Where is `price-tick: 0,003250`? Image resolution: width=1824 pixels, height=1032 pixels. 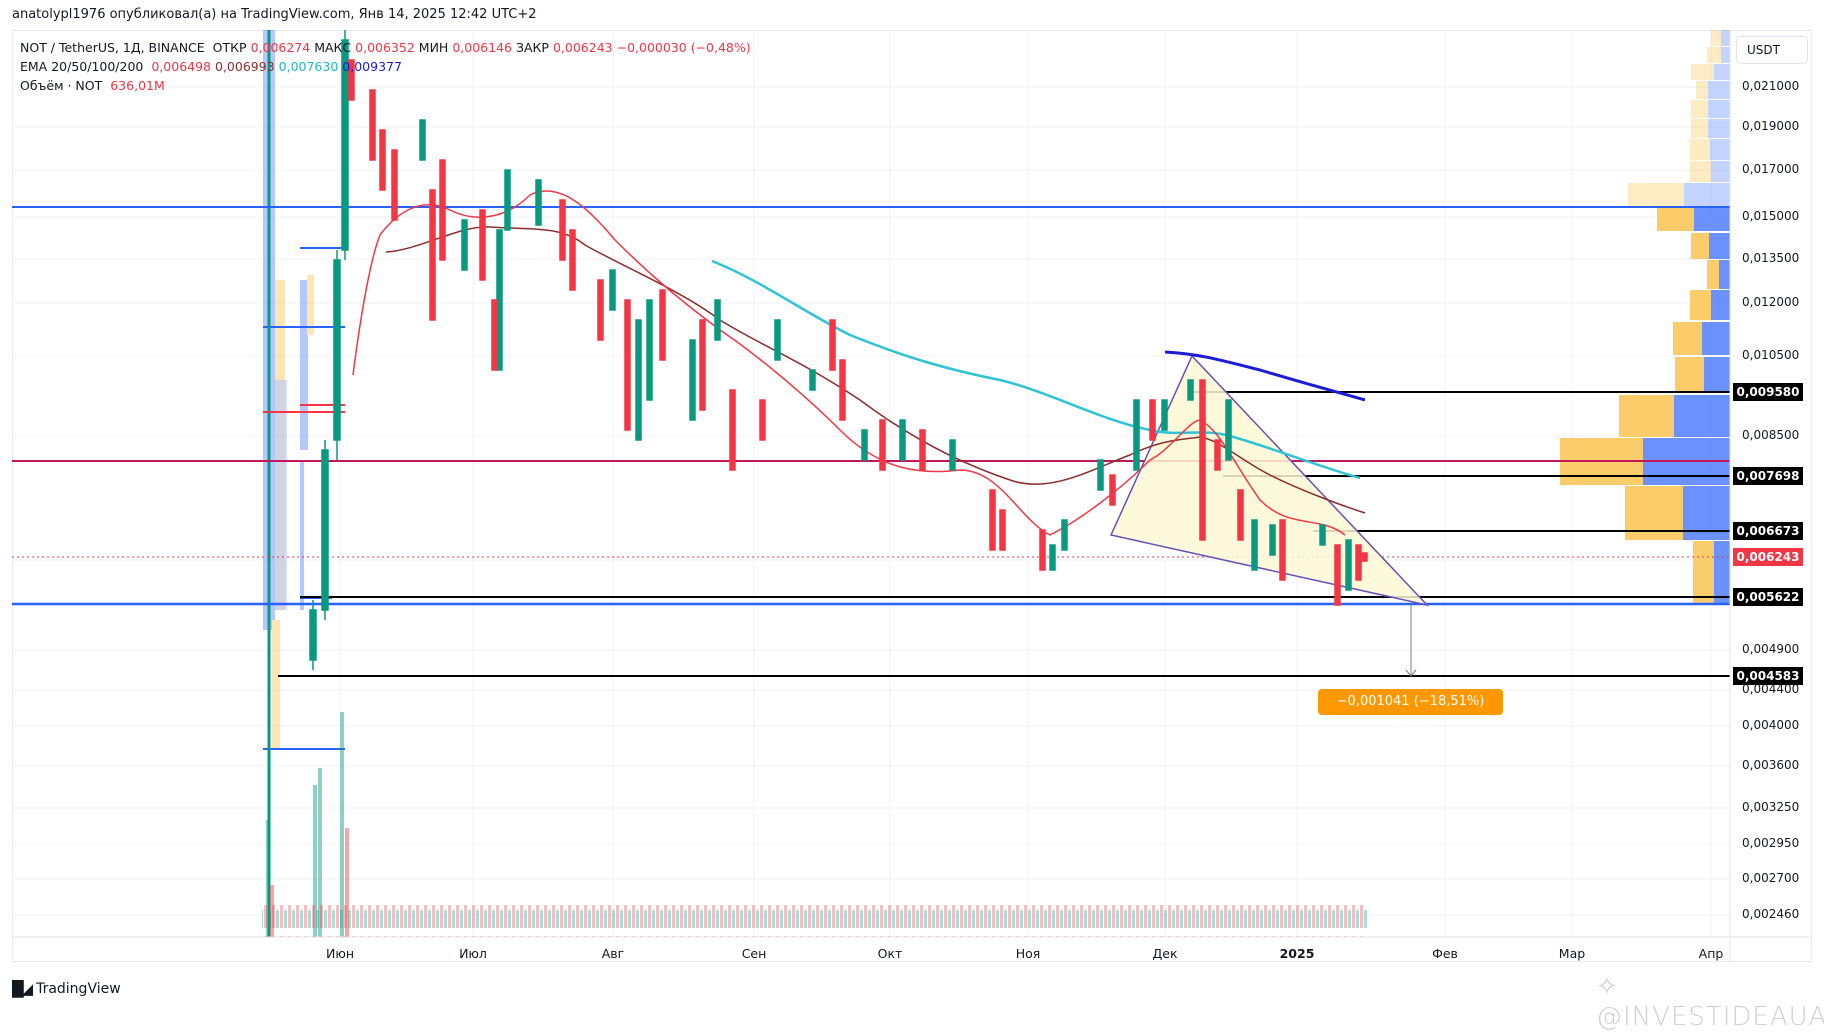
price-tick: 0,003250 is located at coordinates (1771, 807).